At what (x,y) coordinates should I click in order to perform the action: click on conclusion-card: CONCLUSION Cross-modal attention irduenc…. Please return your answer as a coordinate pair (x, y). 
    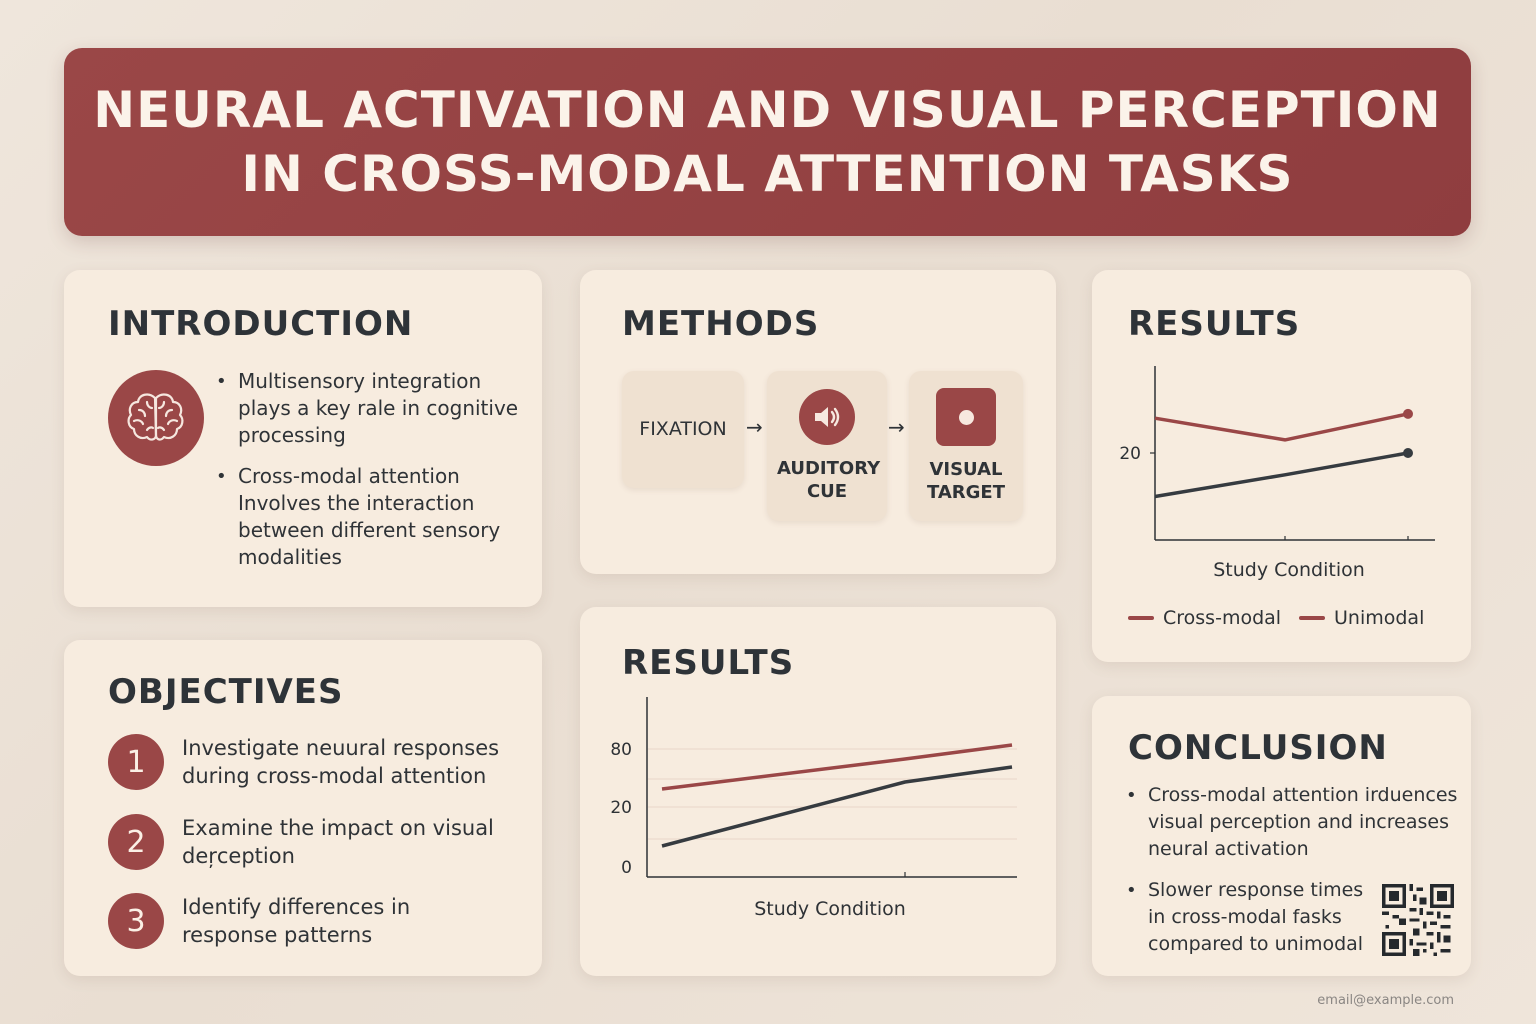
    Looking at the image, I should click on (1281, 836).